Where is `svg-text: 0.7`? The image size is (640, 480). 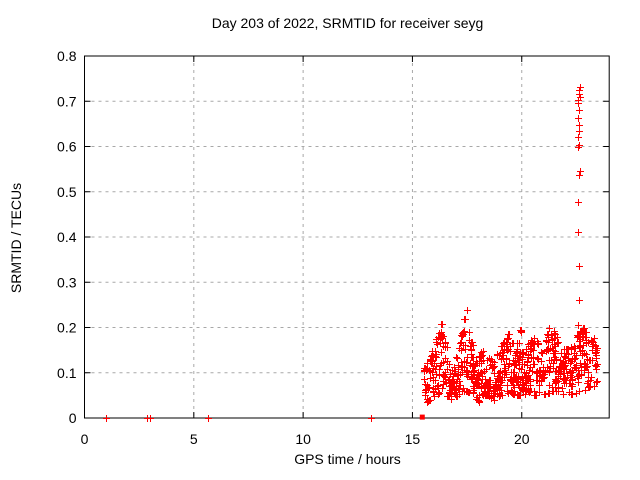
svg-text: 0.7 is located at coordinates (67, 101).